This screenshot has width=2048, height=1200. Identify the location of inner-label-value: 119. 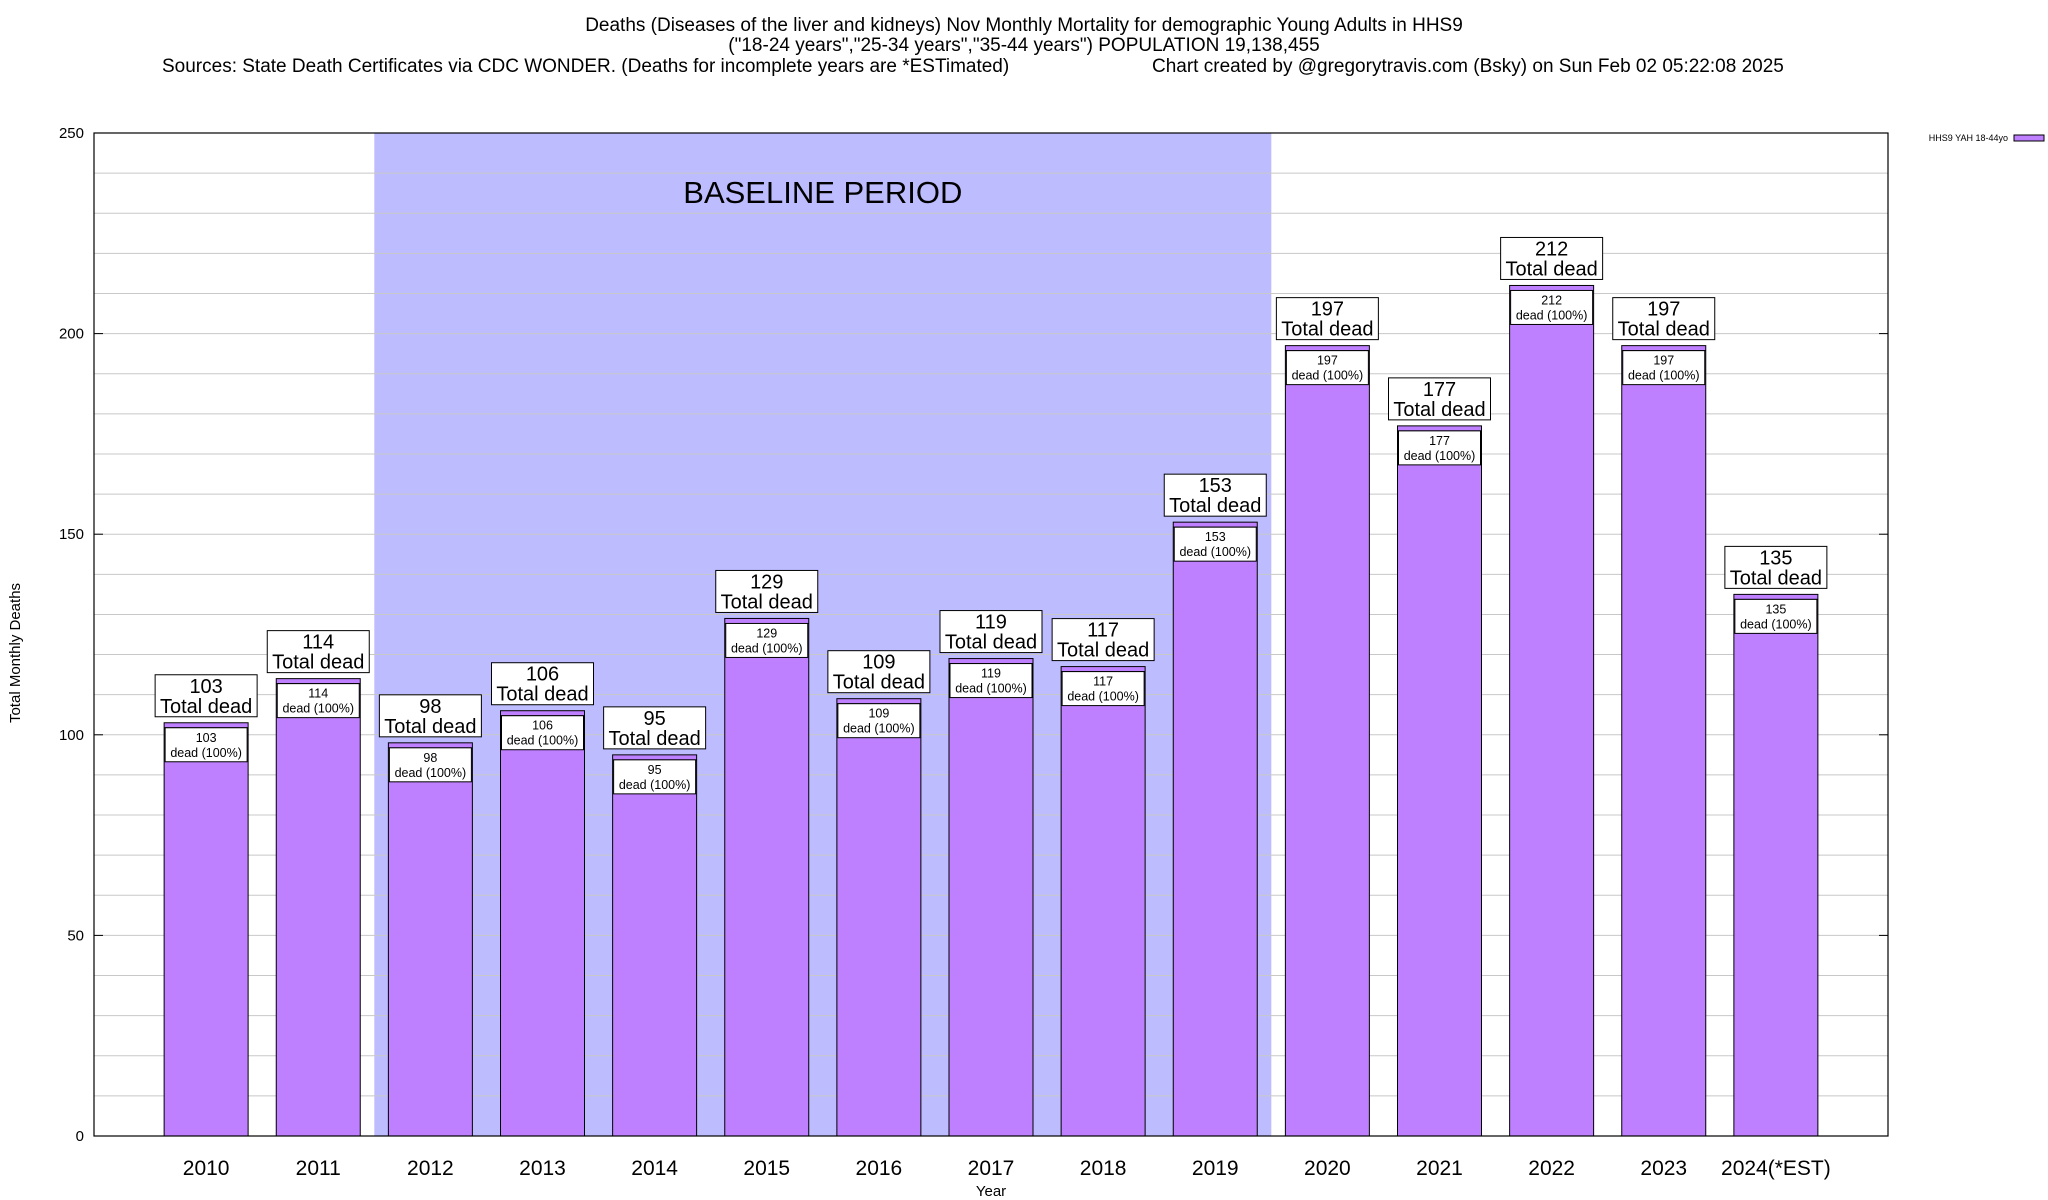
(991, 674).